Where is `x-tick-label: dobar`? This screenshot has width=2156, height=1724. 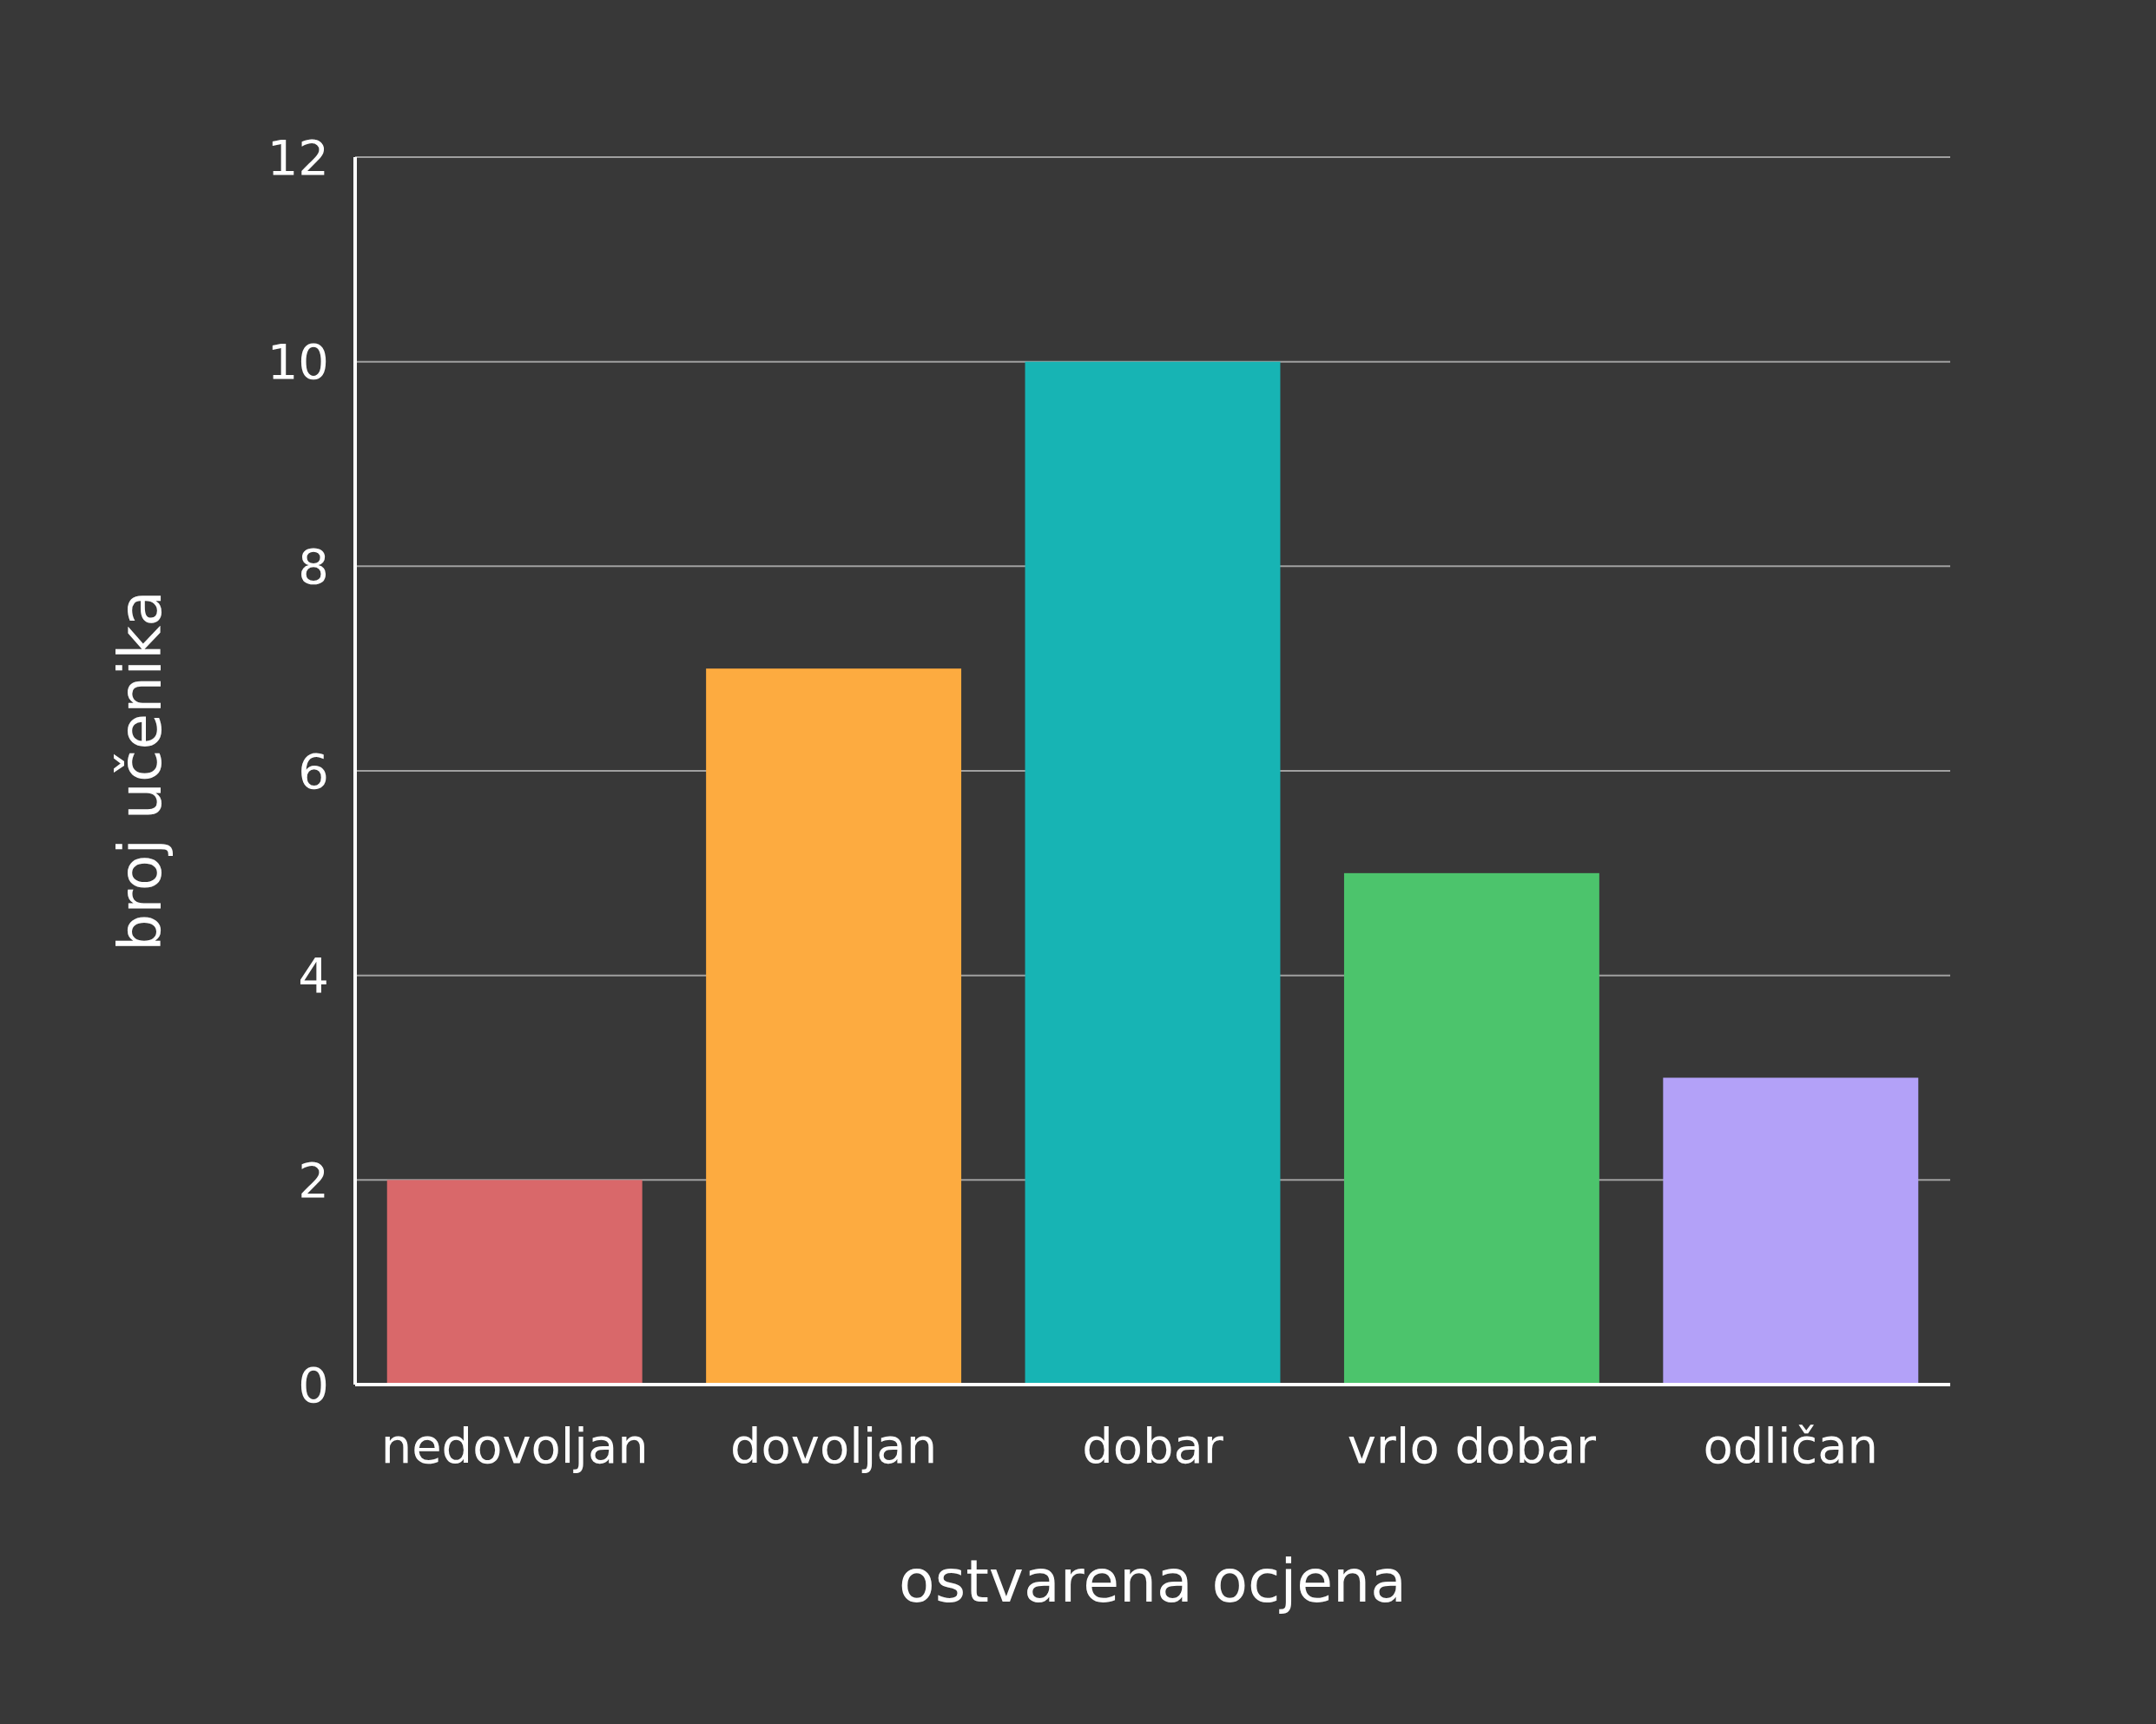 x-tick-label: dobar is located at coordinates (1153, 1446).